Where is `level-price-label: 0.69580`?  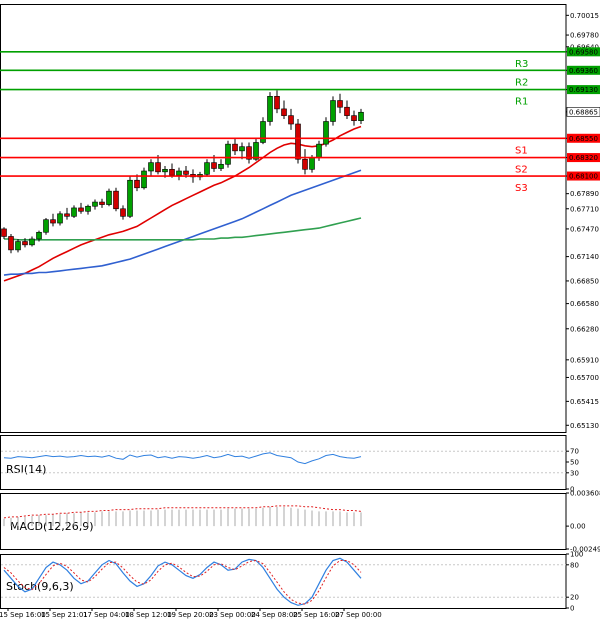
level-price-label: 0.69580 is located at coordinates (583, 52).